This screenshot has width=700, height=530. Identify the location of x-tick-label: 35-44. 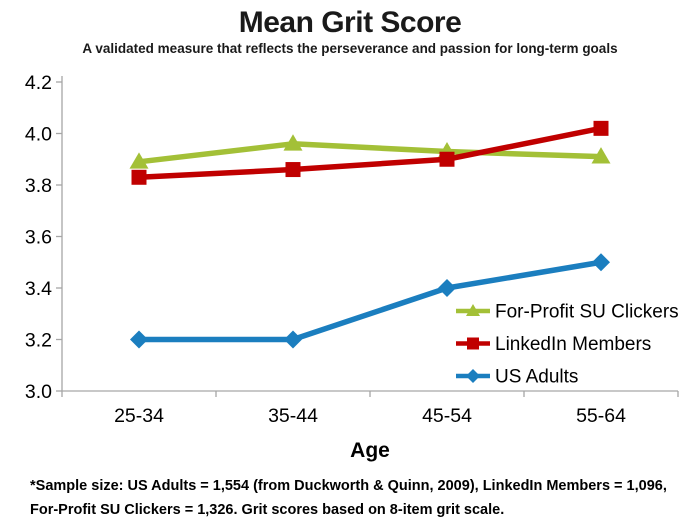
(293, 416).